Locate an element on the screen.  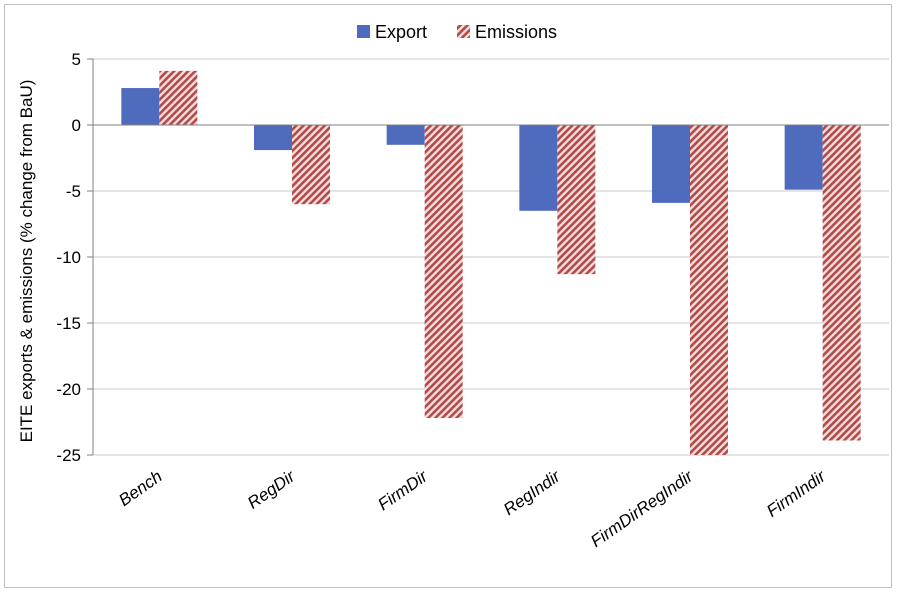
y-tick-label: -25 is located at coordinates (68, 455).